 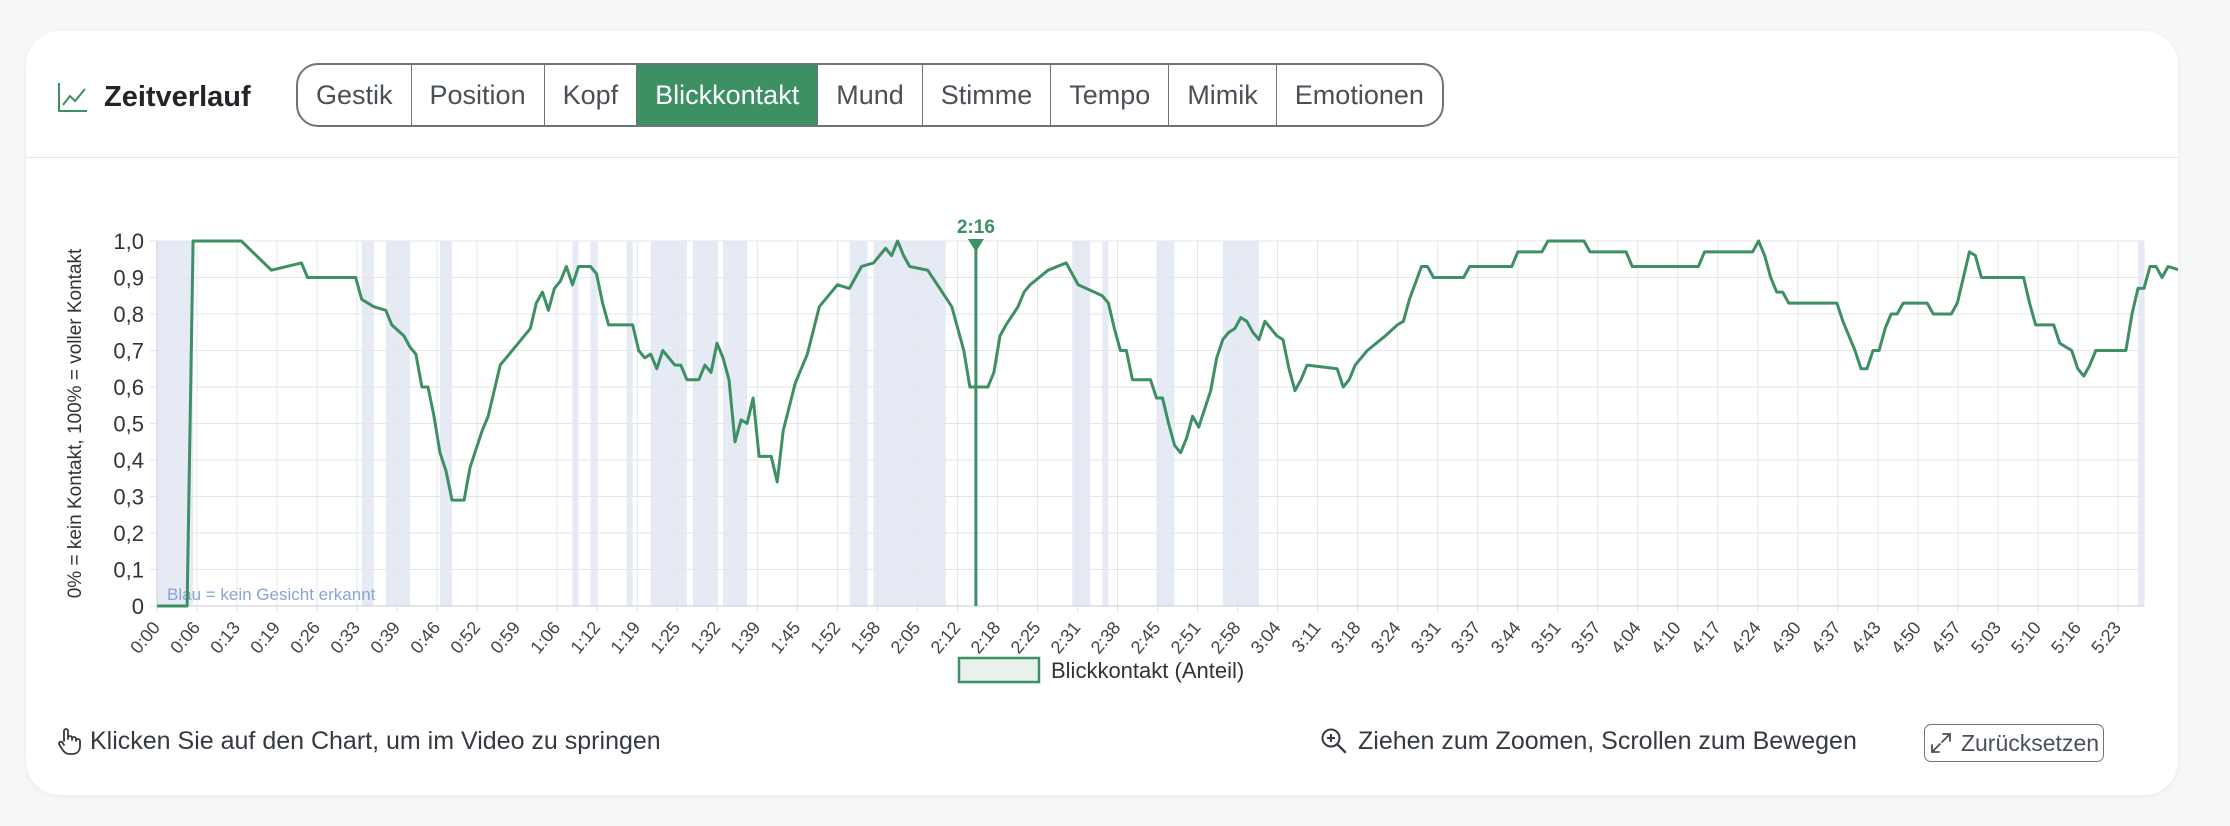 I want to click on tab-blickkontakt: Blickkontakt, so click(x=728, y=95).